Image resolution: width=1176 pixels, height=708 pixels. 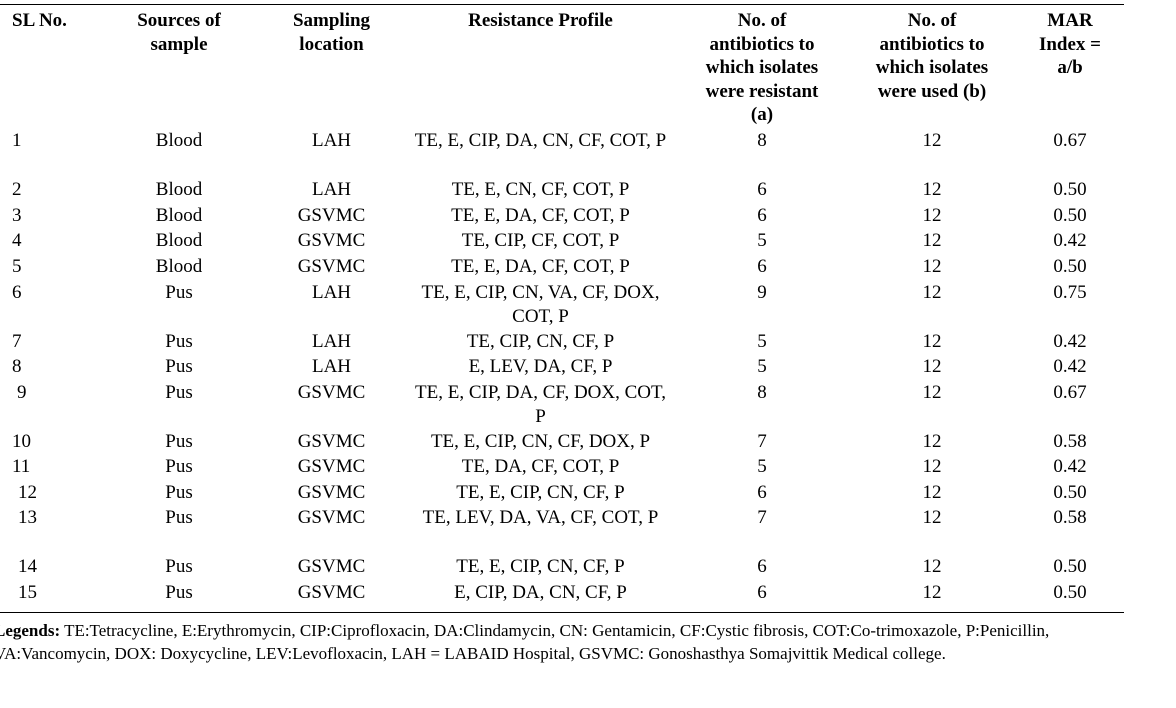 What do you see at coordinates (540, 189) in the screenshot?
I see `resistance-profile-cell: TE, E, CN, CF, COT, P` at bounding box center [540, 189].